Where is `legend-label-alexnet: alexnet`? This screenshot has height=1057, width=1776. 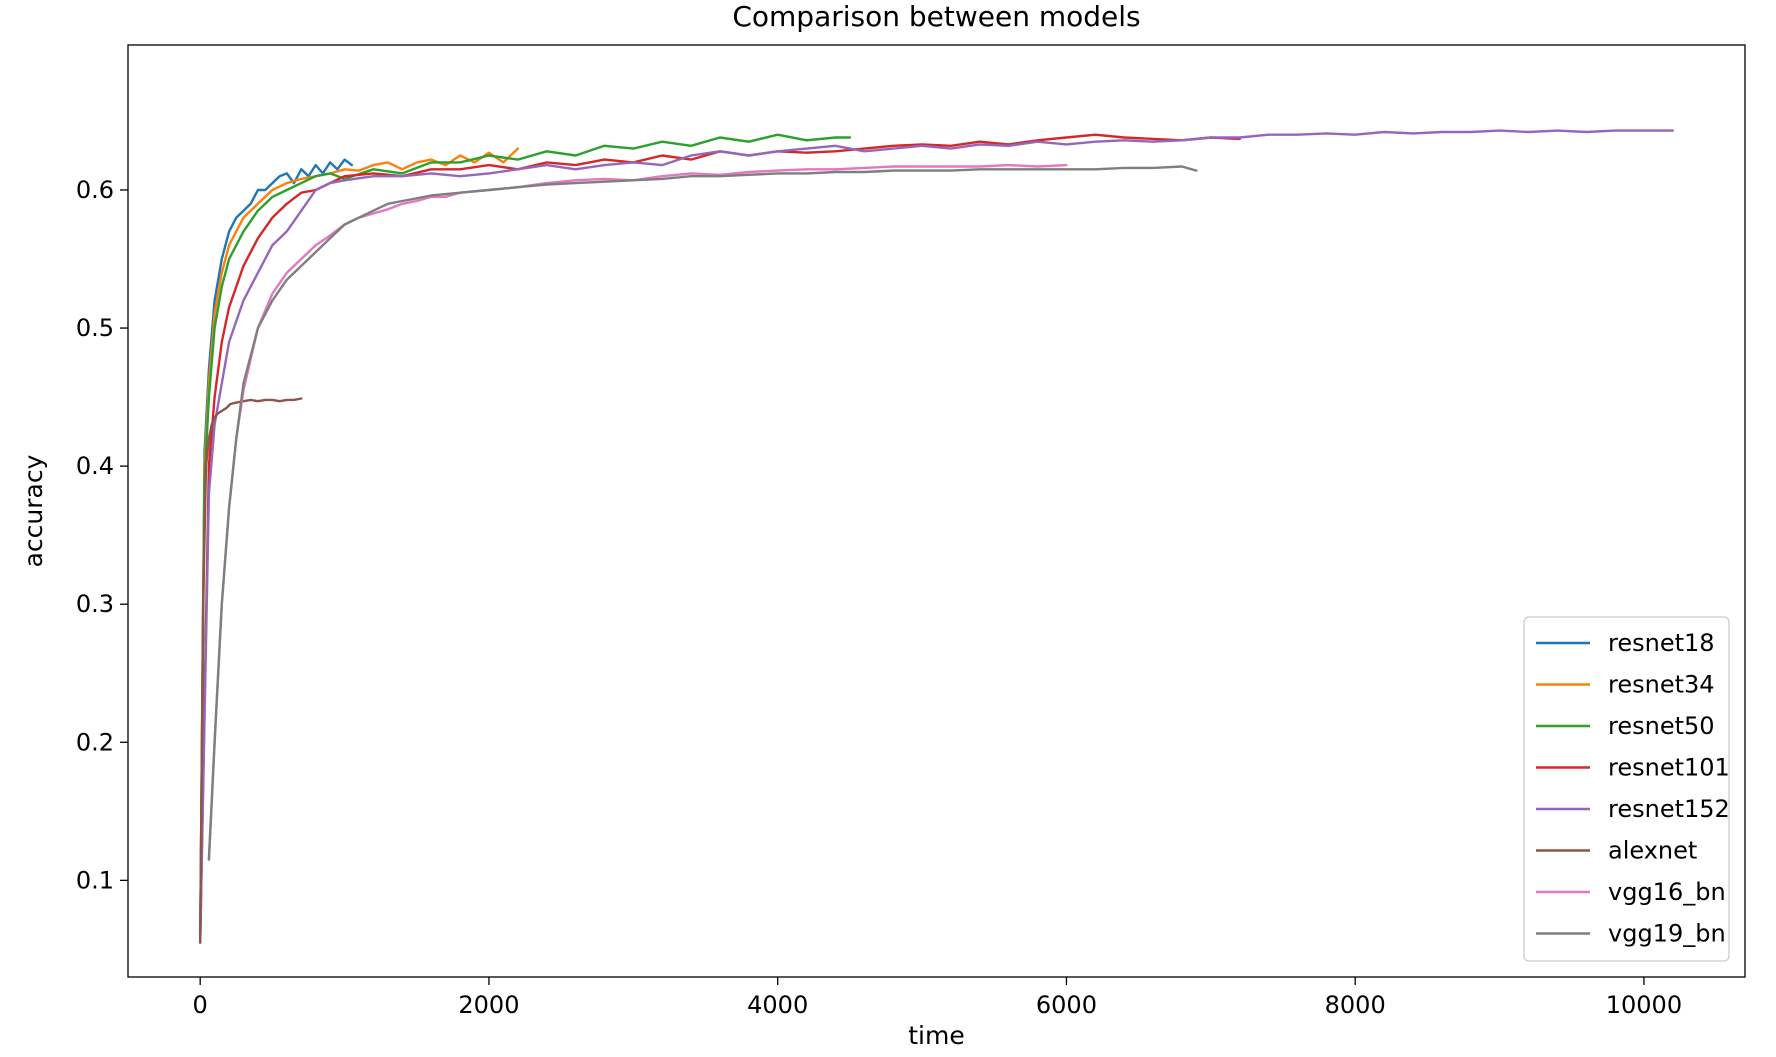 legend-label-alexnet: alexnet is located at coordinates (1652, 851).